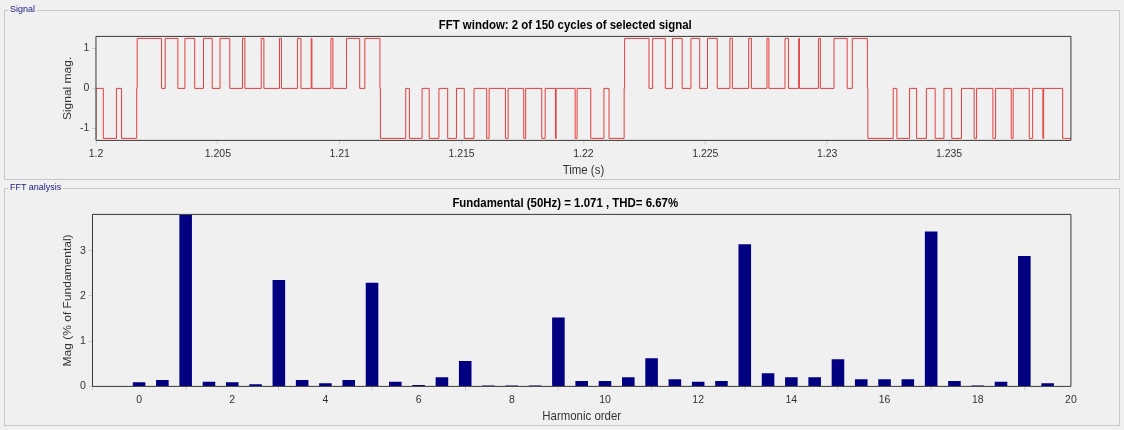  What do you see at coordinates (605, 399) in the screenshot?
I see `x-tick-label: 10` at bounding box center [605, 399].